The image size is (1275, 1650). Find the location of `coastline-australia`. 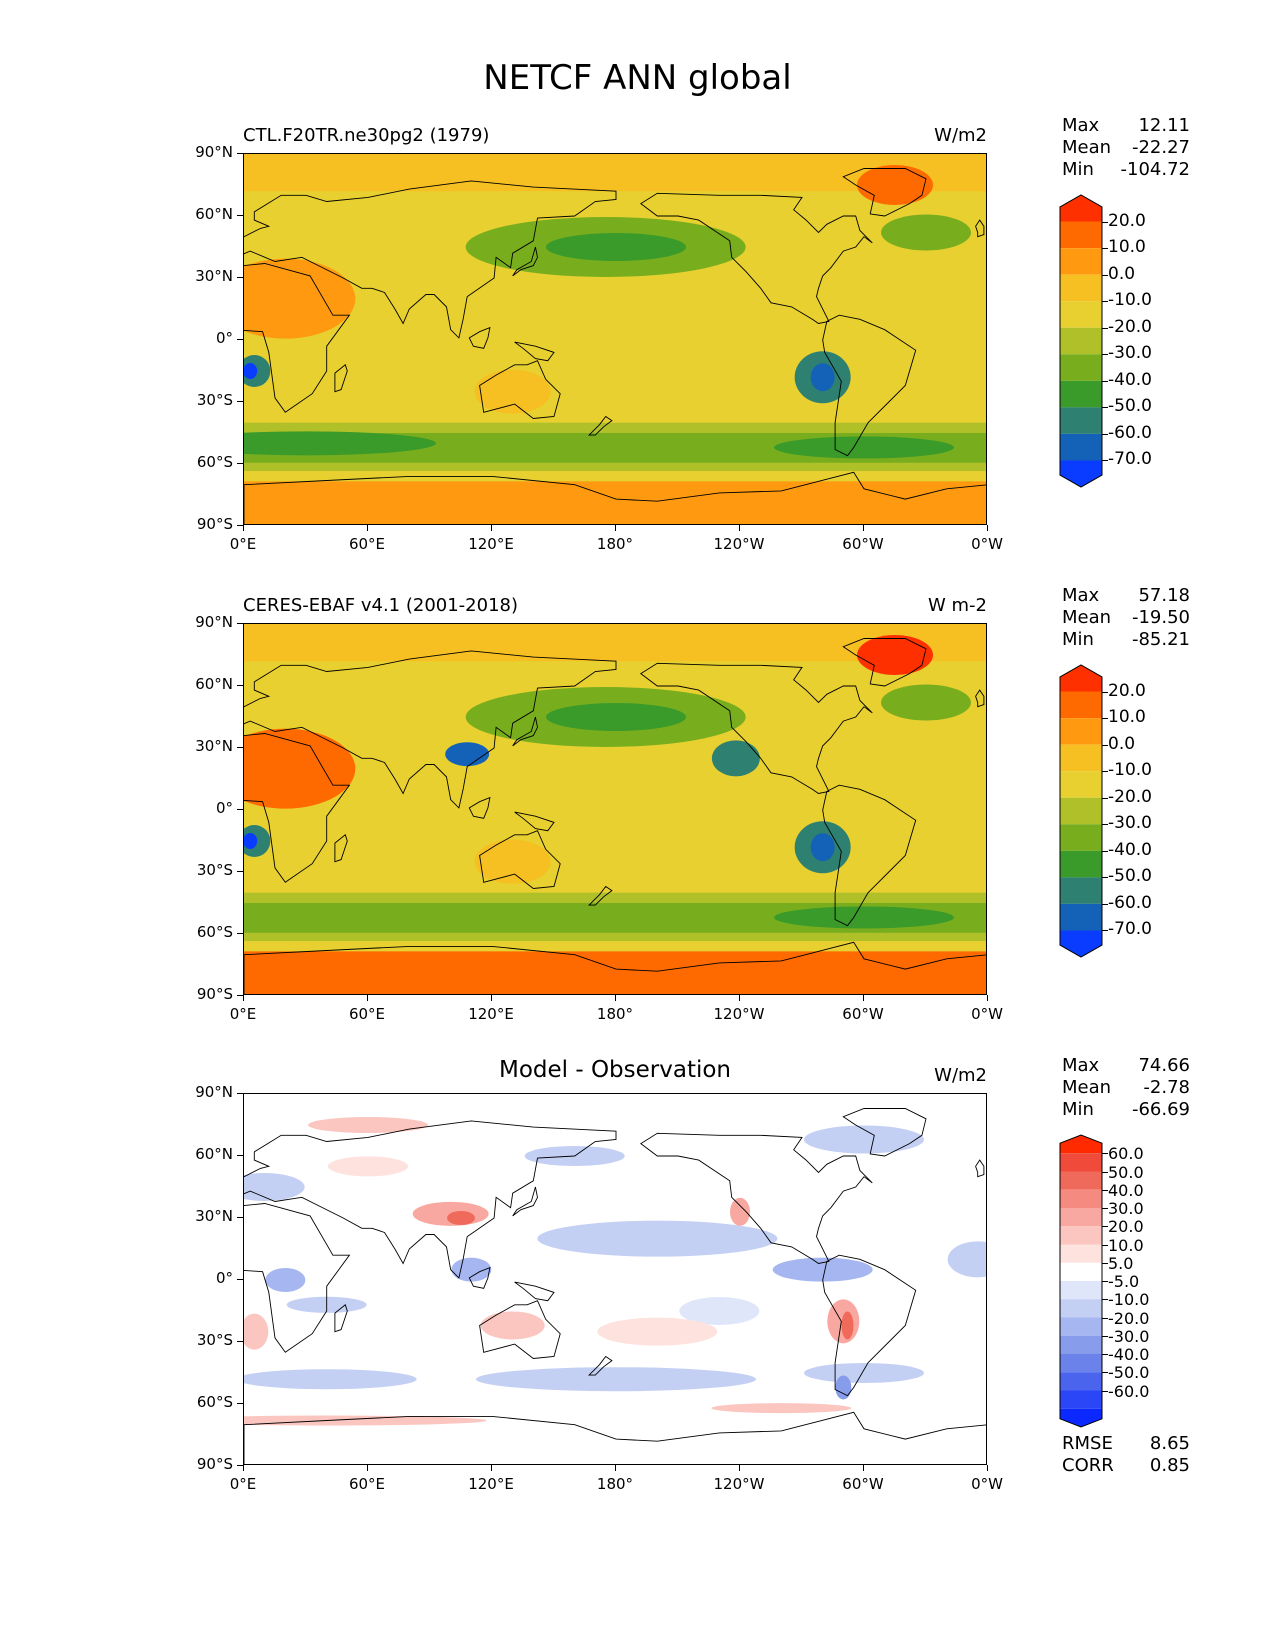

coastline-australia is located at coordinates (520, 1329).